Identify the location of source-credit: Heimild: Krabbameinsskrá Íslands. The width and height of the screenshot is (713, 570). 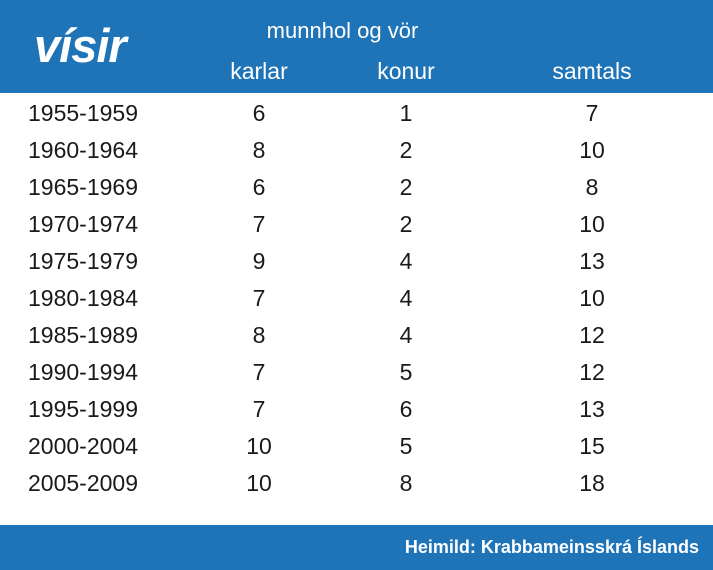
(551, 547).